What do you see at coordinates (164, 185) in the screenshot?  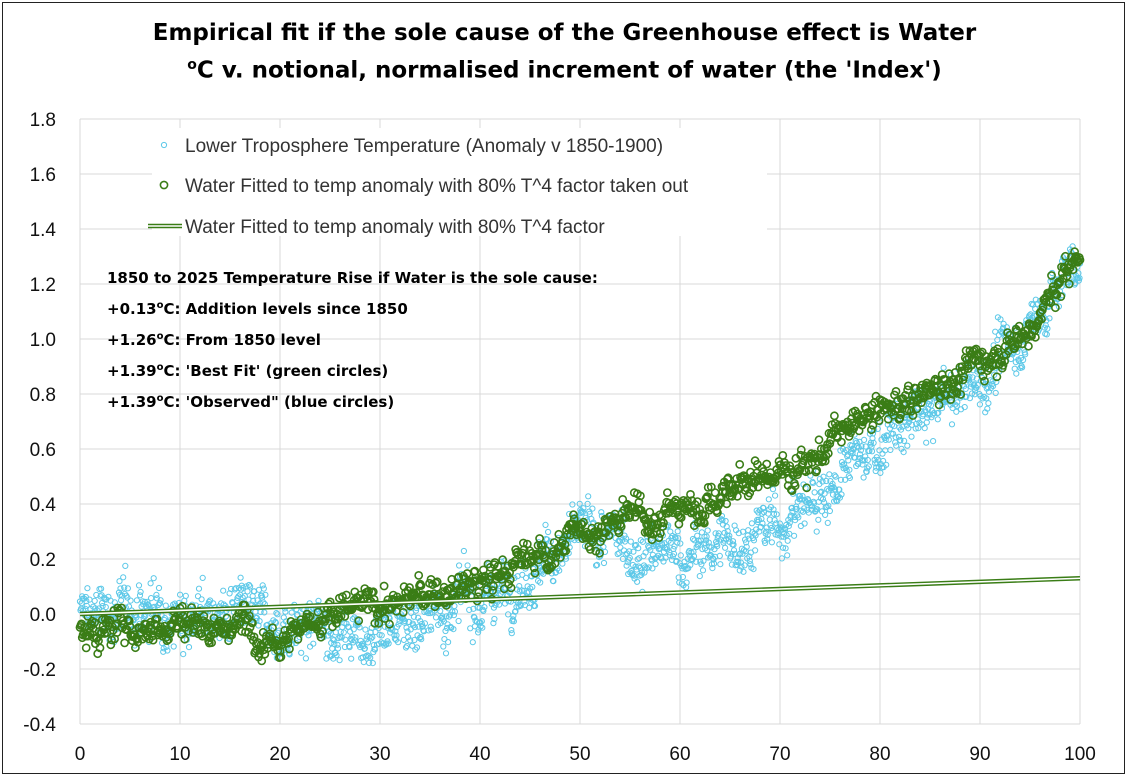 I see `legend-marker-fitted` at bounding box center [164, 185].